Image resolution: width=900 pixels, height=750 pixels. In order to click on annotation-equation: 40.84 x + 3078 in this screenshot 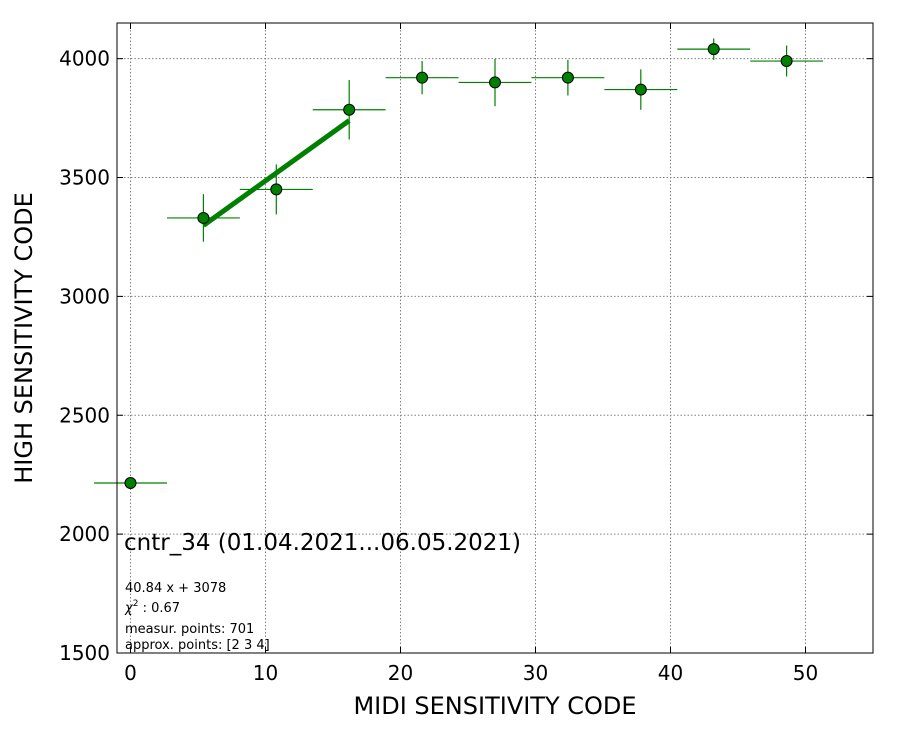, I will do `click(175, 588)`.